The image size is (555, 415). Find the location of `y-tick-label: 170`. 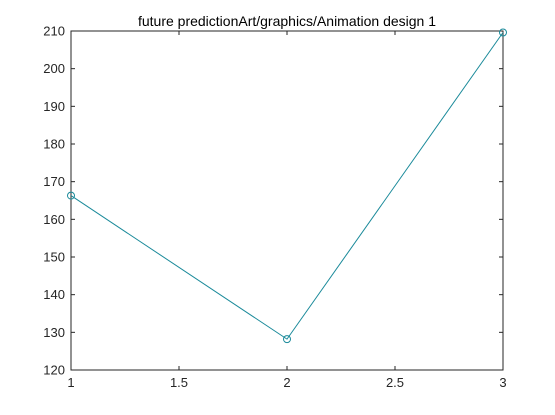

y-tick-label: 170 is located at coordinates (54, 181).